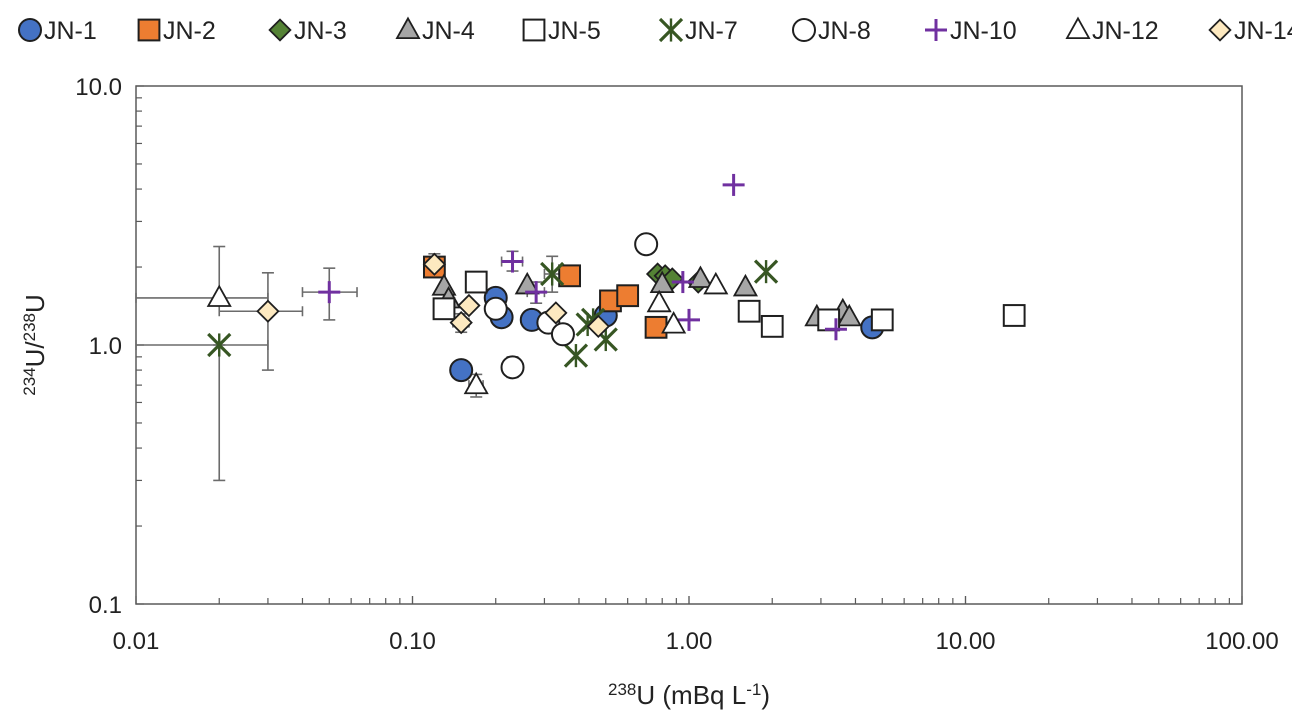 This screenshot has width=1292, height=714. Describe the element at coordinates (965, 641) in the screenshot. I see `x-tick-label: 10.00` at that location.